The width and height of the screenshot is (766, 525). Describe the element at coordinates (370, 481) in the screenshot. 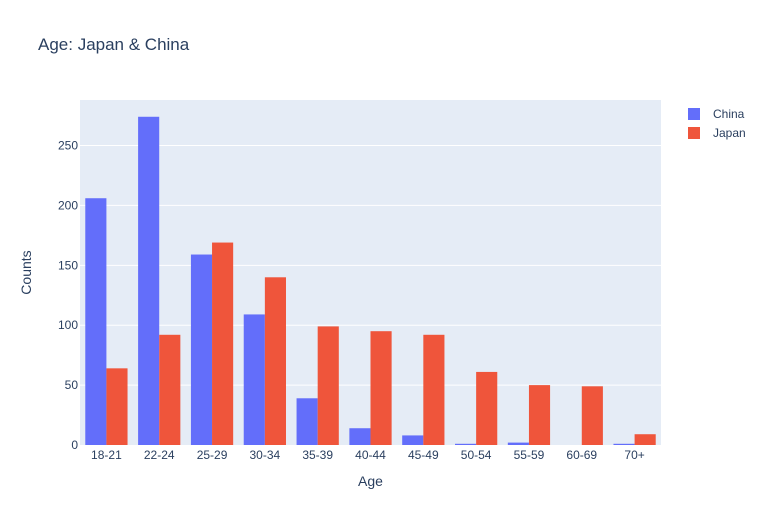

I see `x-axis-title: Age` at that location.